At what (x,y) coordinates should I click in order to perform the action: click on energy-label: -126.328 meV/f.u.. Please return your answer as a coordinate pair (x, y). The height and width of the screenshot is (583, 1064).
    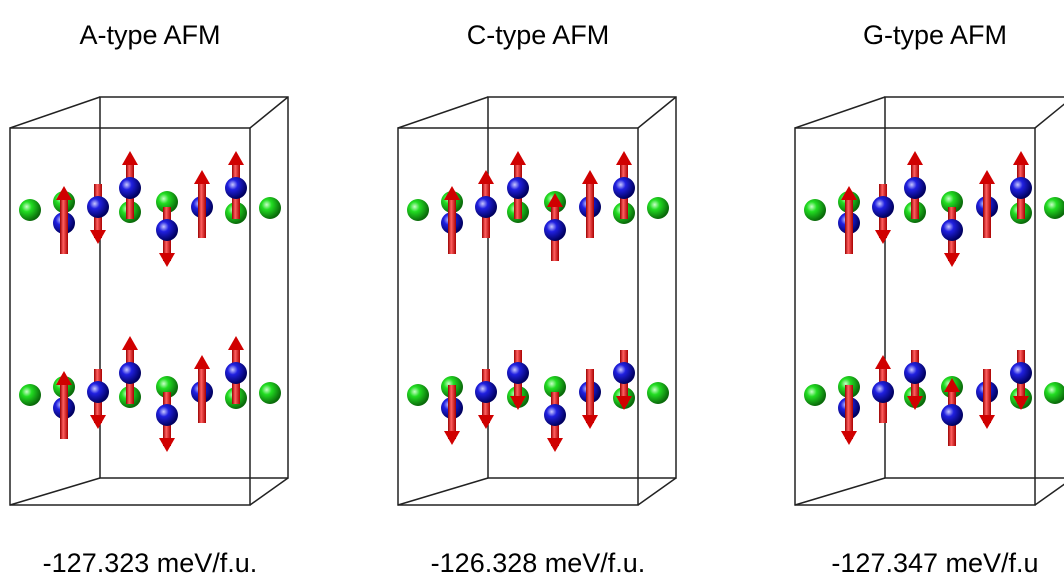
    Looking at the image, I should click on (538, 563).